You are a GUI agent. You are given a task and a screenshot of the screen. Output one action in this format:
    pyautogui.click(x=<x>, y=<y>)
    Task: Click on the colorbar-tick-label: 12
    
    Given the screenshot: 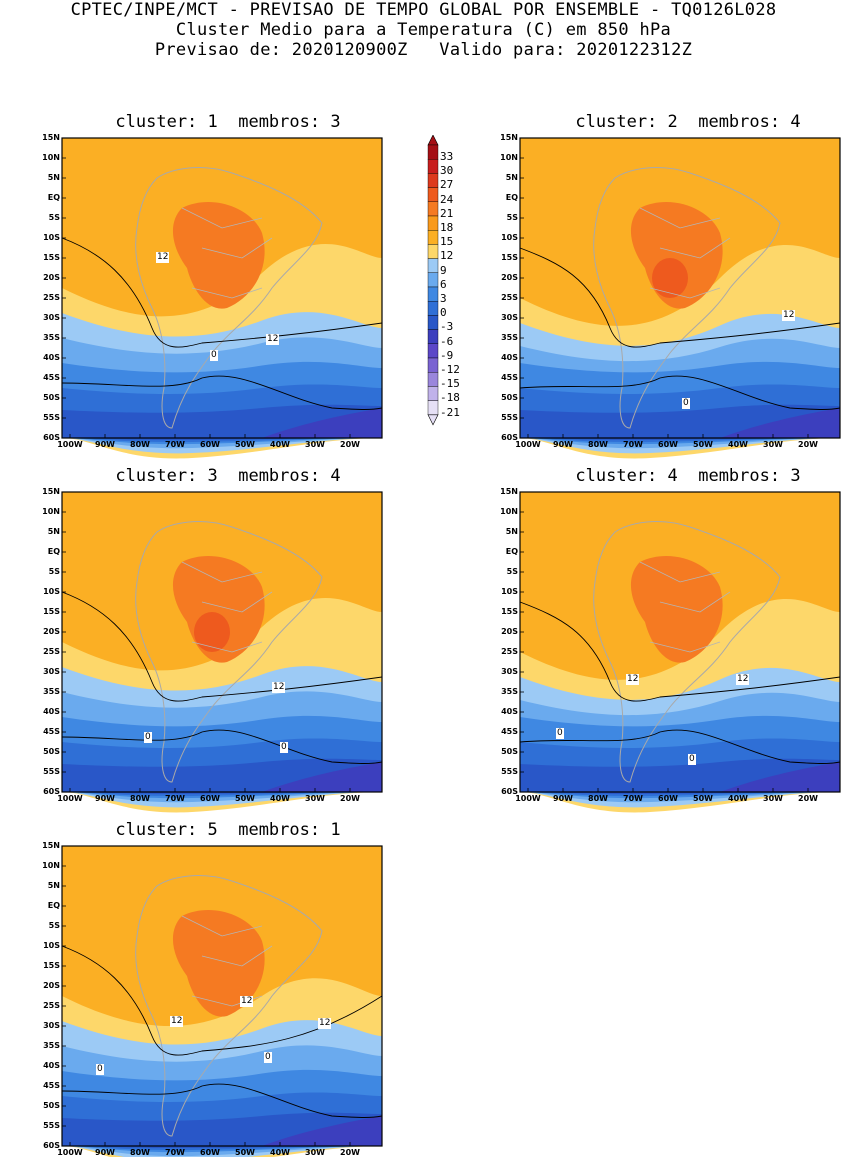 What is the action you would take?
    pyautogui.click(x=447, y=256)
    